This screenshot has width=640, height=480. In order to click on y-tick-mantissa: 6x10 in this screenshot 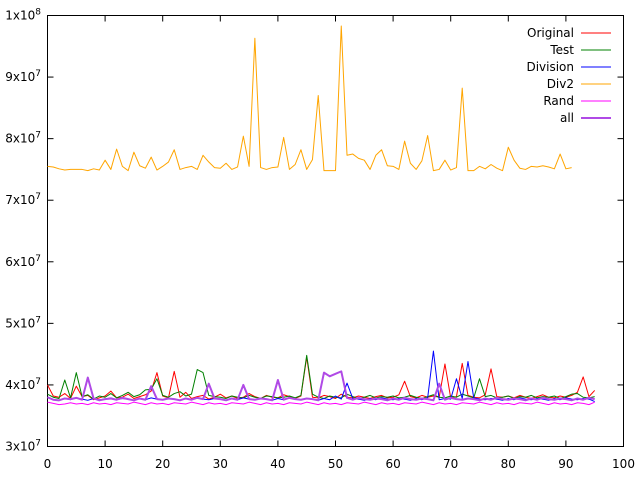, I will do `click(20, 262)`.